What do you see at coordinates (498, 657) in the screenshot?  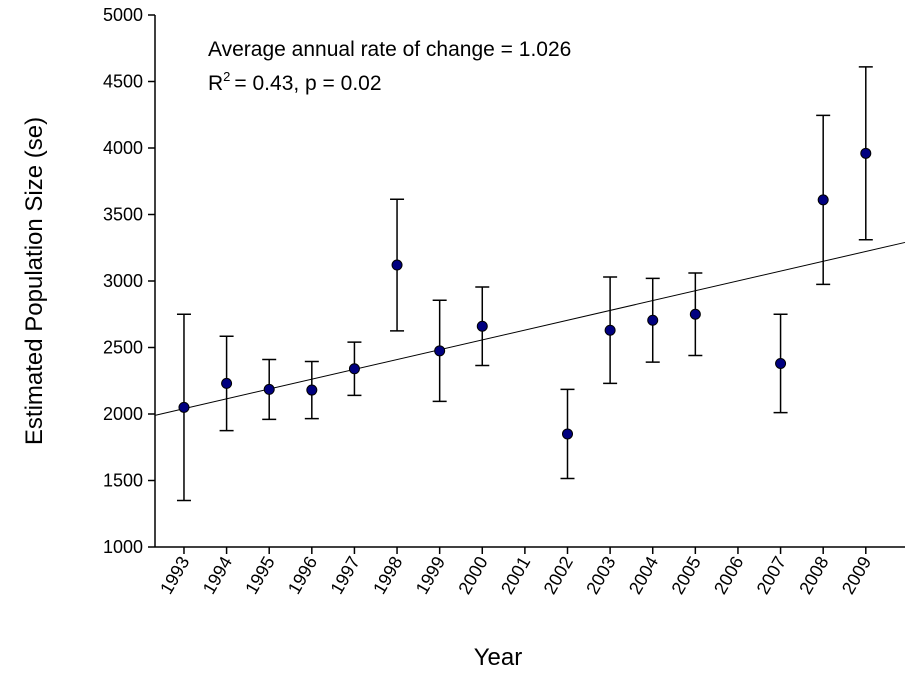 I see `x-axis-label: Year` at bounding box center [498, 657].